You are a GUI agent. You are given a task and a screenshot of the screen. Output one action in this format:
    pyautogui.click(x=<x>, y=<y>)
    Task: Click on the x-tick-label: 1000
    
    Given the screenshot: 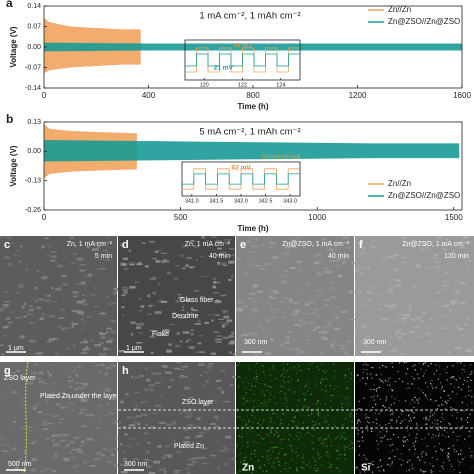 What is the action you would take?
    pyautogui.click(x=317, y=217)
    